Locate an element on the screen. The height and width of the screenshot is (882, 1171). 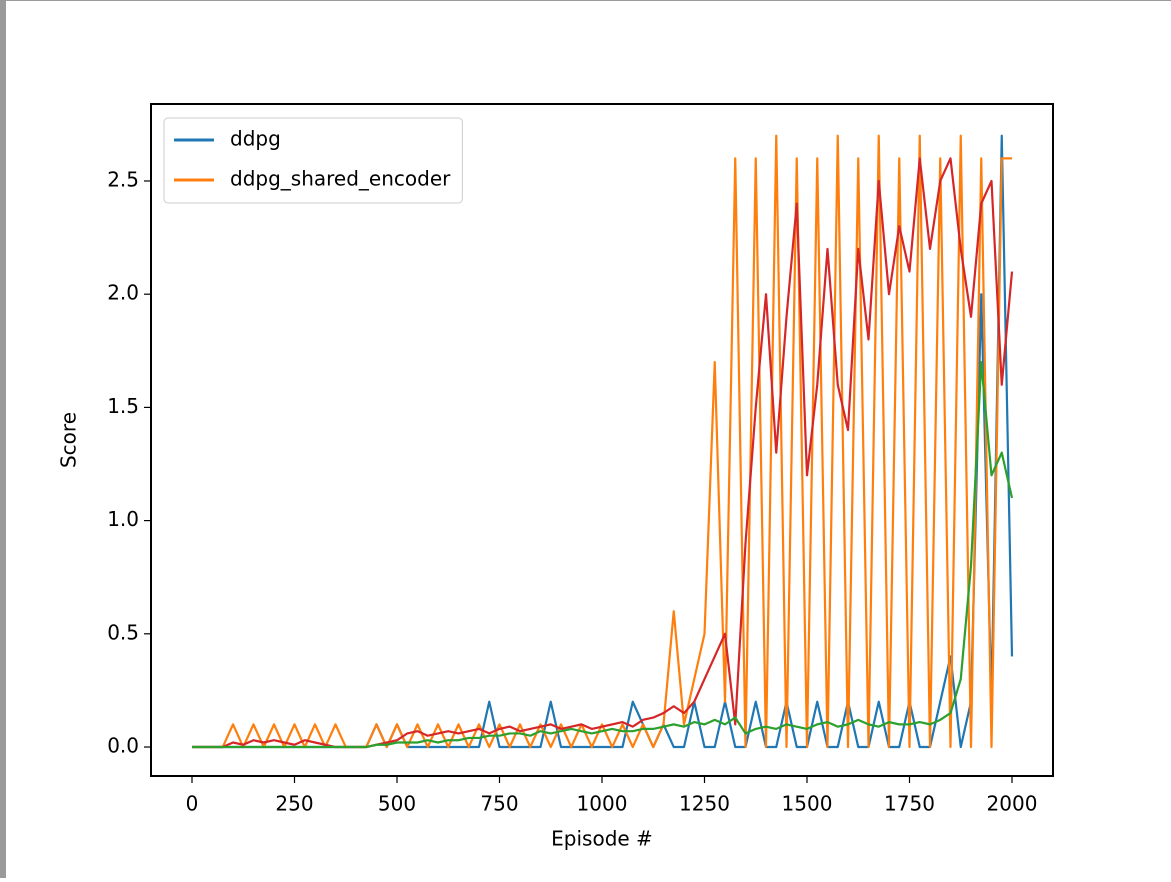
y-axis-label: Score is located at coordinates (69, 440).